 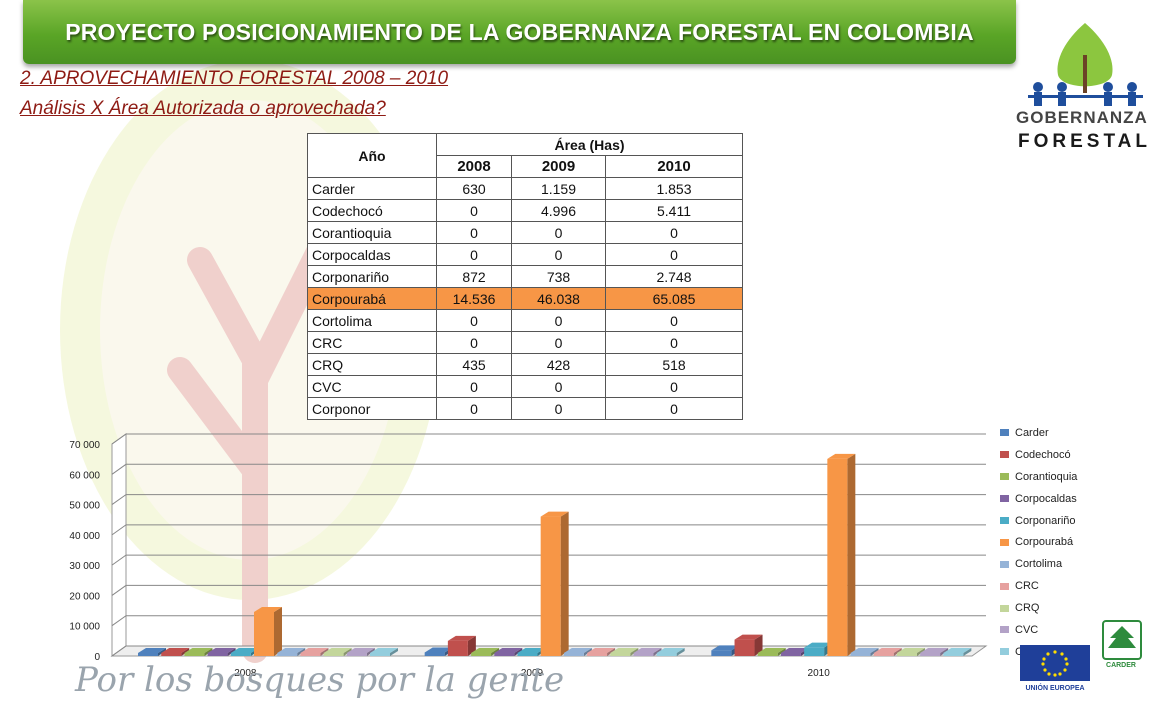 I want to click on carder-emblem-icon, so click(x=1122, y=640).